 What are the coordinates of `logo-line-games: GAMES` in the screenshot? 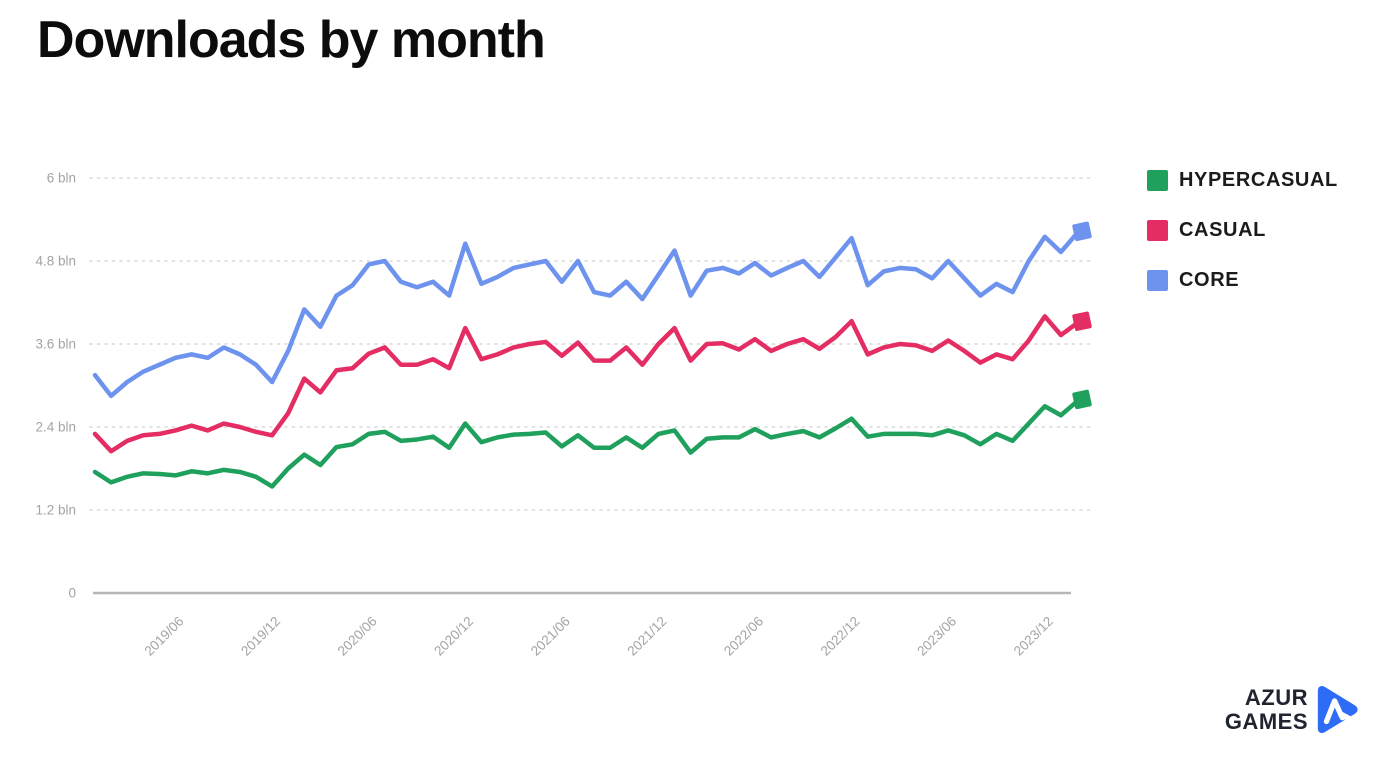 It's located at (1266, 721).